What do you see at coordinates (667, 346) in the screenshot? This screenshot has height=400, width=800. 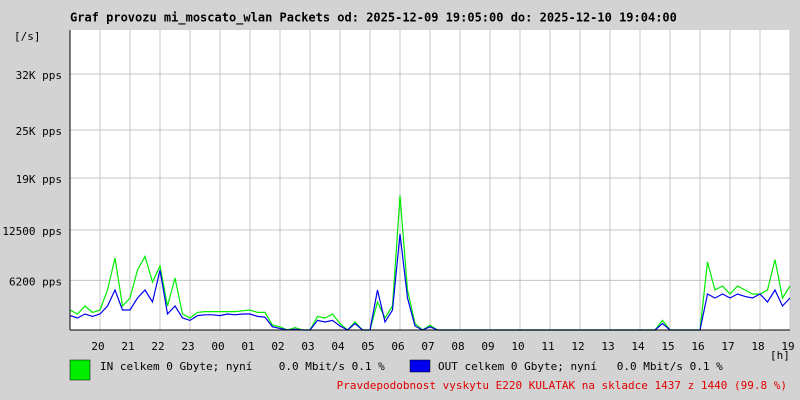 I see `x-tick-label: 15` at bounding box center [667, 346].